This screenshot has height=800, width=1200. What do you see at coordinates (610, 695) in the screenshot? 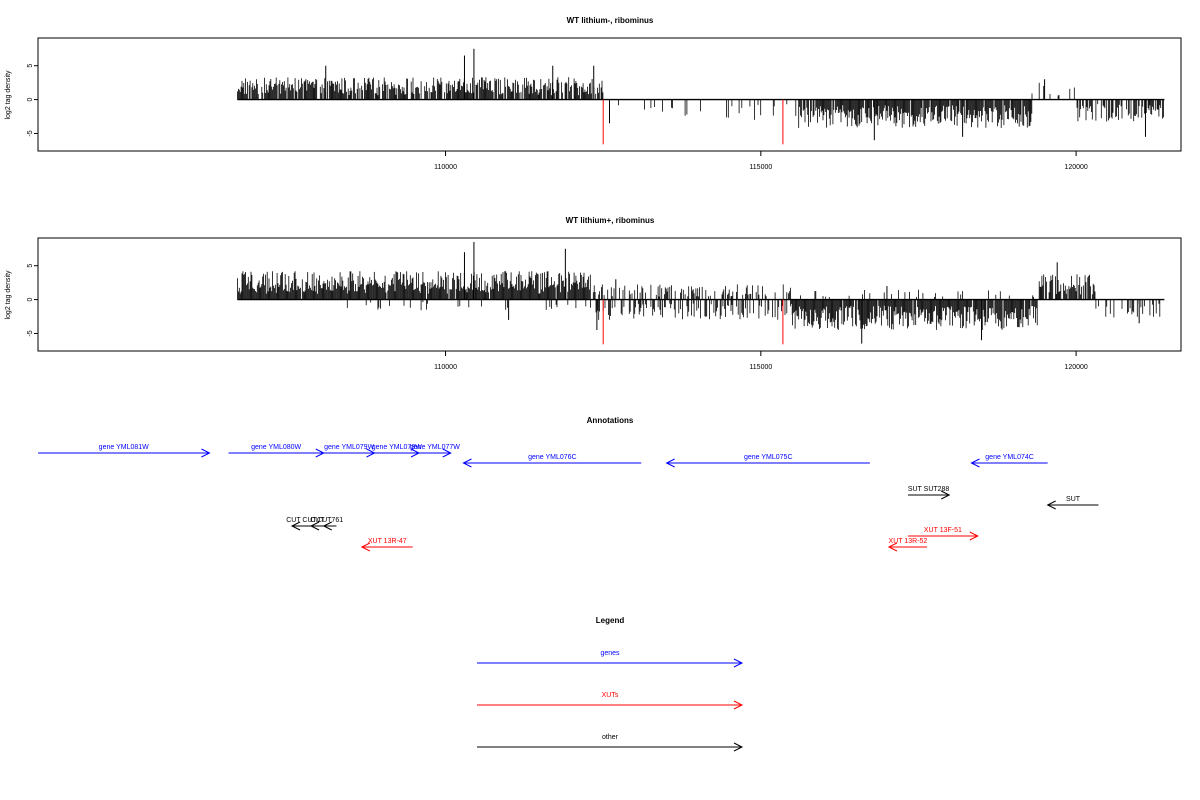
I see `legend-label: XUTs` at bounding box center [610, 695].